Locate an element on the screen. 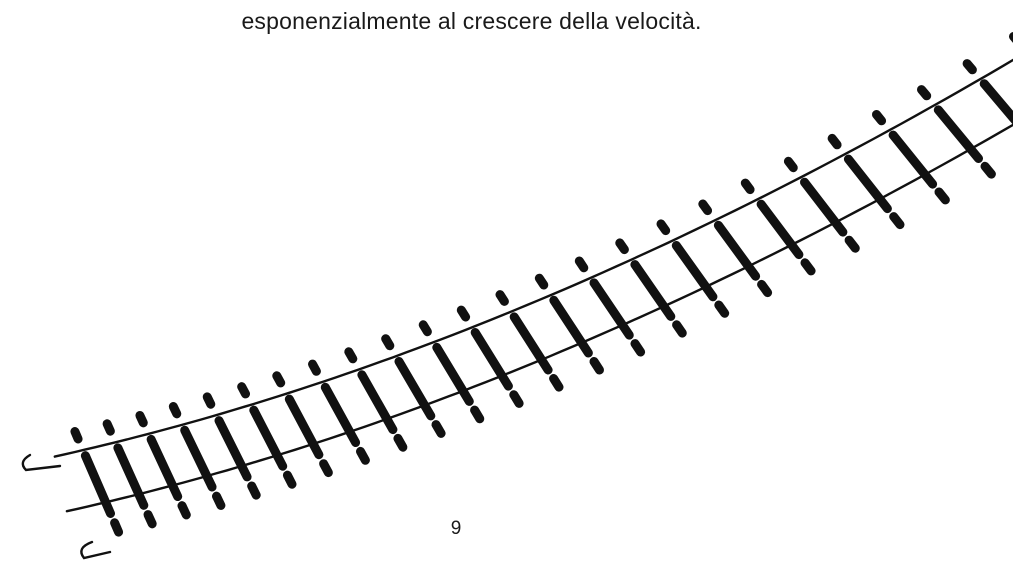  page-number: 9 is located at coordinates (456, 528).